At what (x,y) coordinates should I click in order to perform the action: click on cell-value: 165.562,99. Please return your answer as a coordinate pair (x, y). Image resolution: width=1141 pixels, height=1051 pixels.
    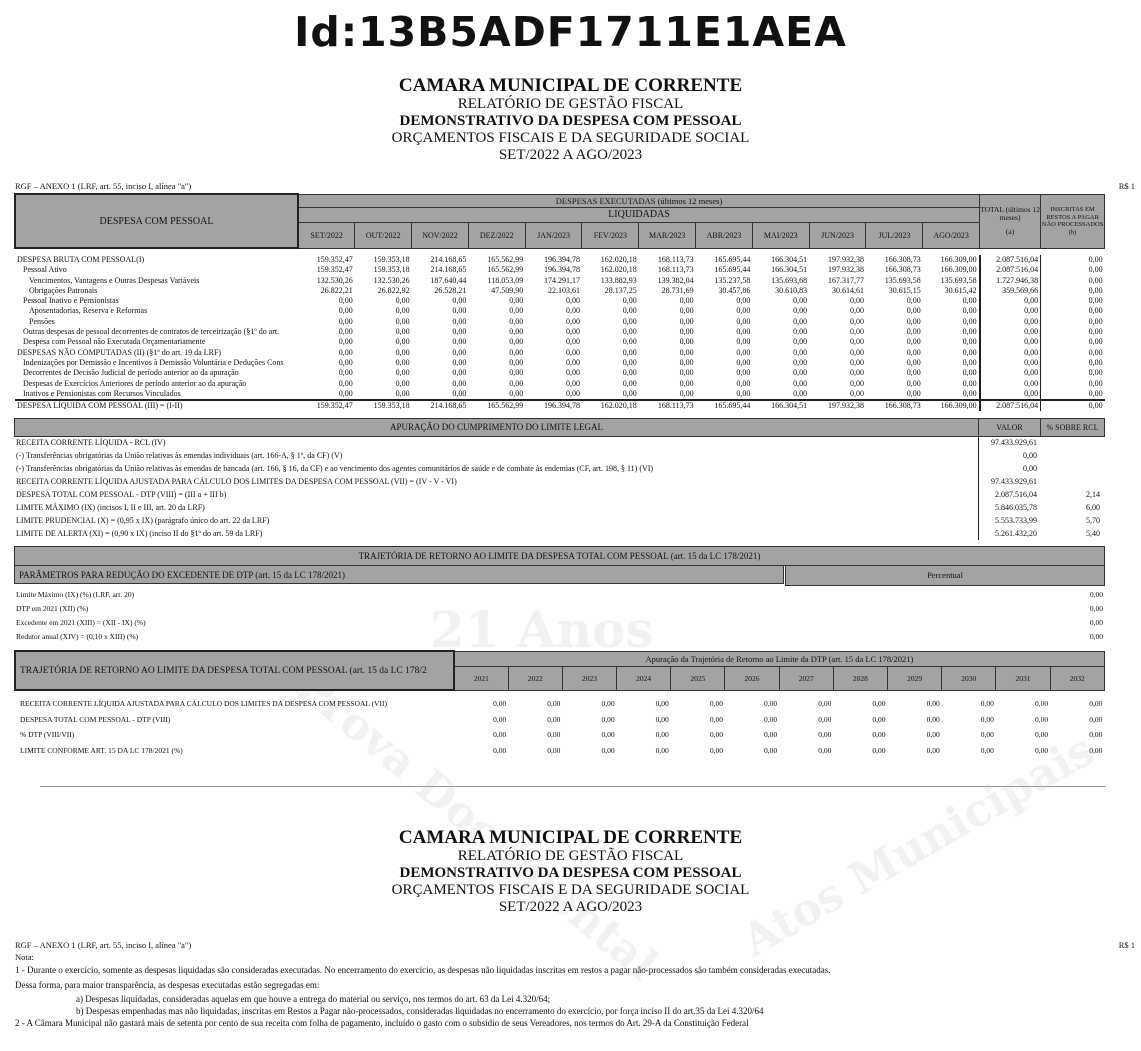
    Looking at the image, I should click on (505, 270).